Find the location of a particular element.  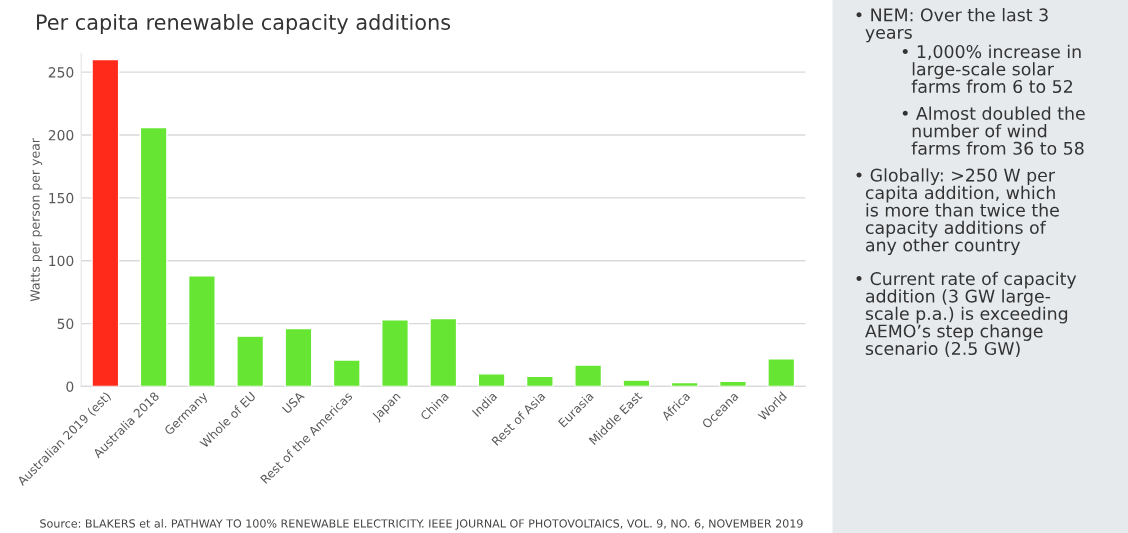

y-tick-label: 100 is located at coordinates (61, 261).